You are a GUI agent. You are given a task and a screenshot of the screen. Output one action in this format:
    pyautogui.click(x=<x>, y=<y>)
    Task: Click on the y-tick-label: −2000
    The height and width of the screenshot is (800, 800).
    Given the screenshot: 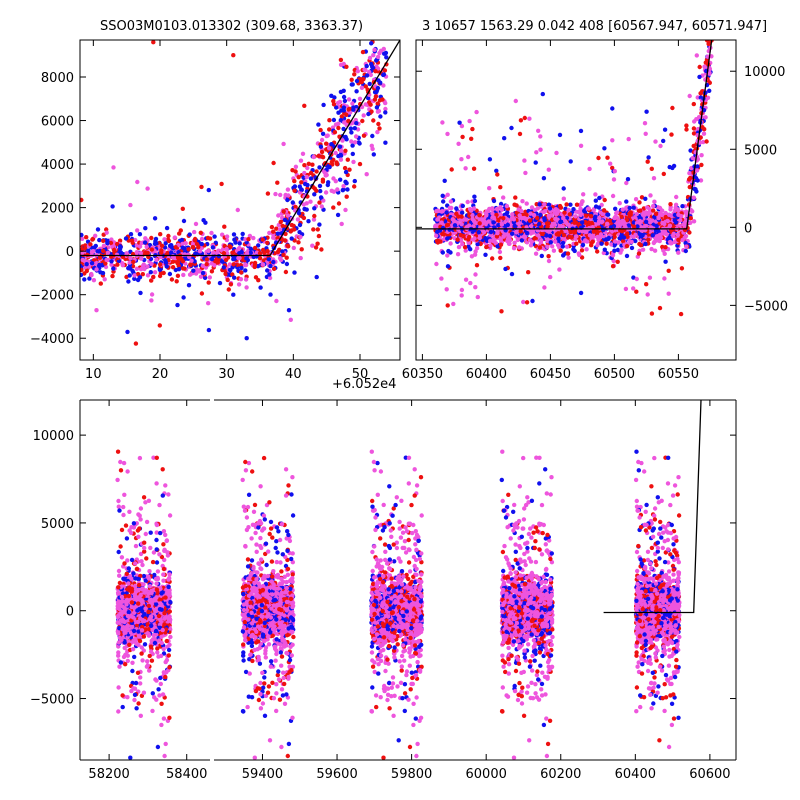 What is the action you would take?
    pyautogui.click(x=52, y=296)
    